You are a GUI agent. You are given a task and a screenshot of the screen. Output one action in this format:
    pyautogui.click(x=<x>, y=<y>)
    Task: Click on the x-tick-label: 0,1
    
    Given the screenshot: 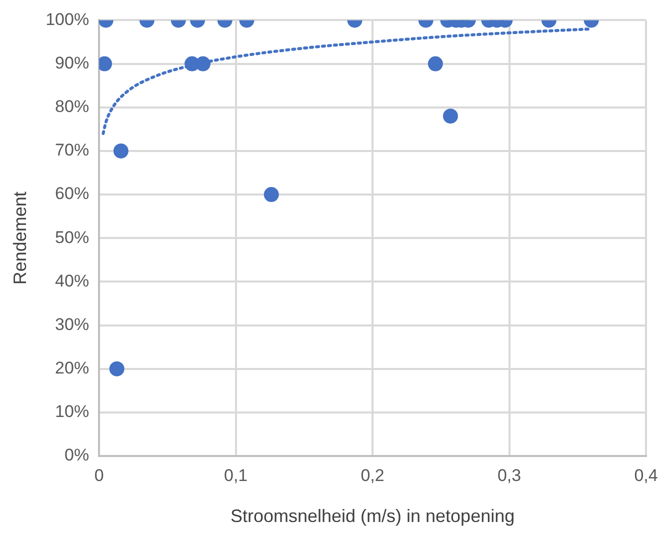 What is the action you would take?
    pyautogui.click(x=236, y=475)
    